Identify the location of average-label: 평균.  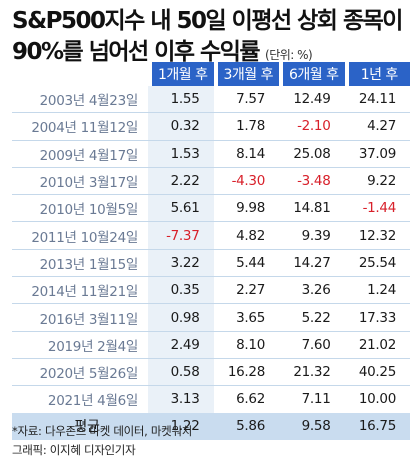
(80, 426).